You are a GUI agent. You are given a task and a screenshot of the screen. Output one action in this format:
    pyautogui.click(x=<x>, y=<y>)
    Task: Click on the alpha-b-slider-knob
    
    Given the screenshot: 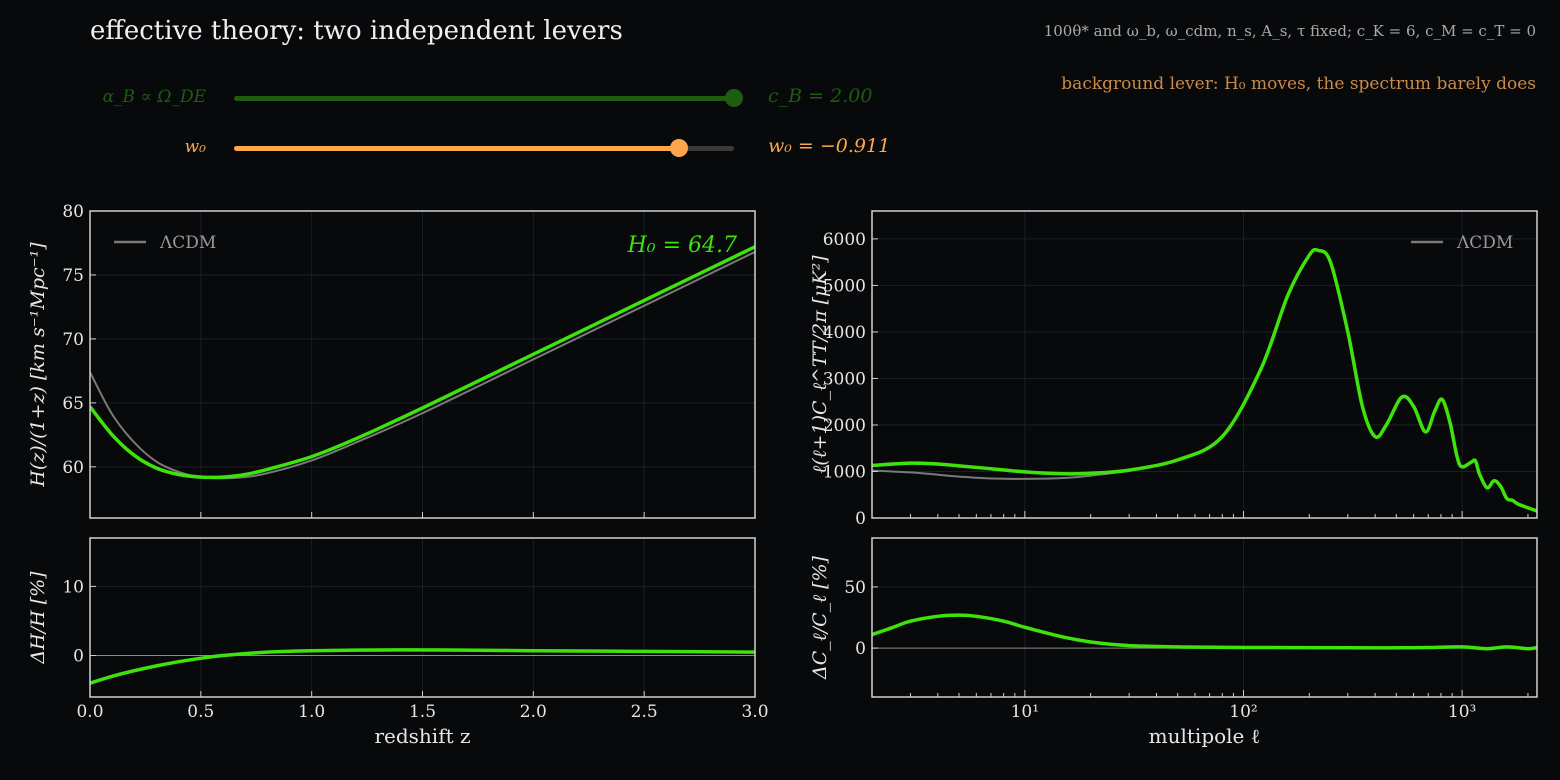 What is the action you would take?
    pyautogui.click(x=734, y=98)
    